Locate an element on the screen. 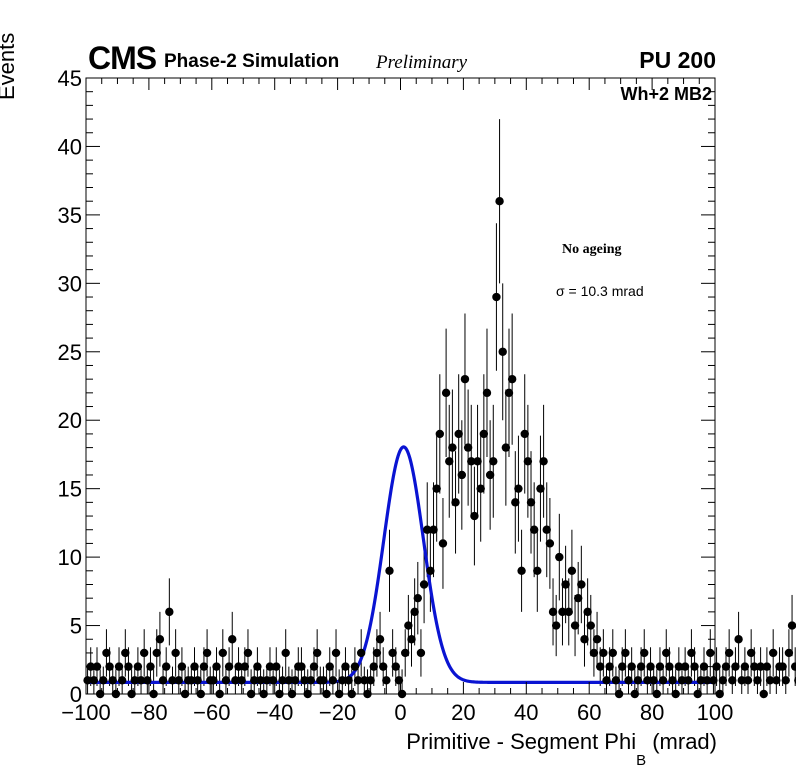 The height and width of the screenshot is (772, 796). x-tick-label: 0 is located at coordinates (400, 712).